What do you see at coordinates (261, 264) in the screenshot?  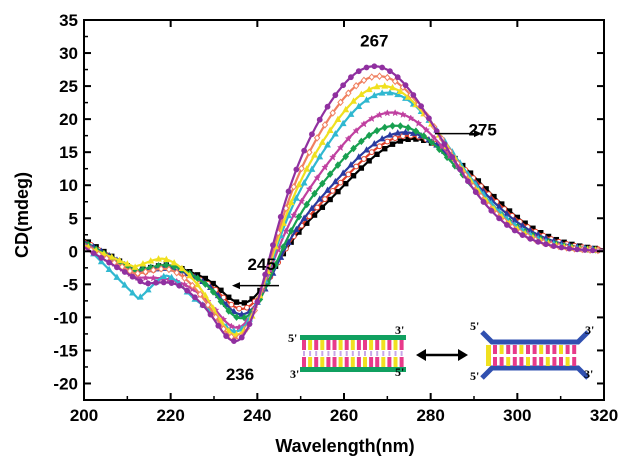 I see `annotation-label-245: 245` at bounding box center [261, 264].